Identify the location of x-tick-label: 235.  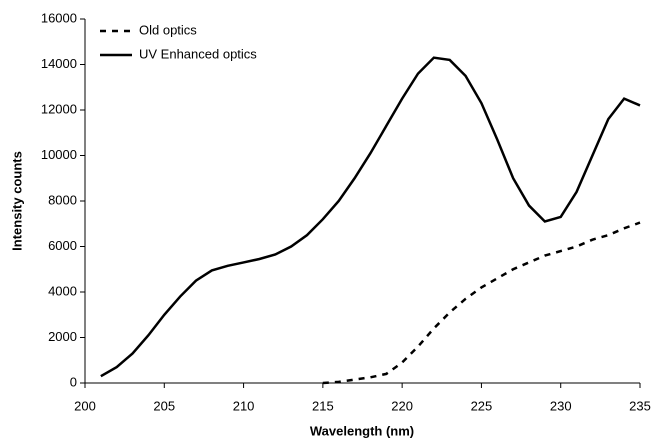
(640, 405).